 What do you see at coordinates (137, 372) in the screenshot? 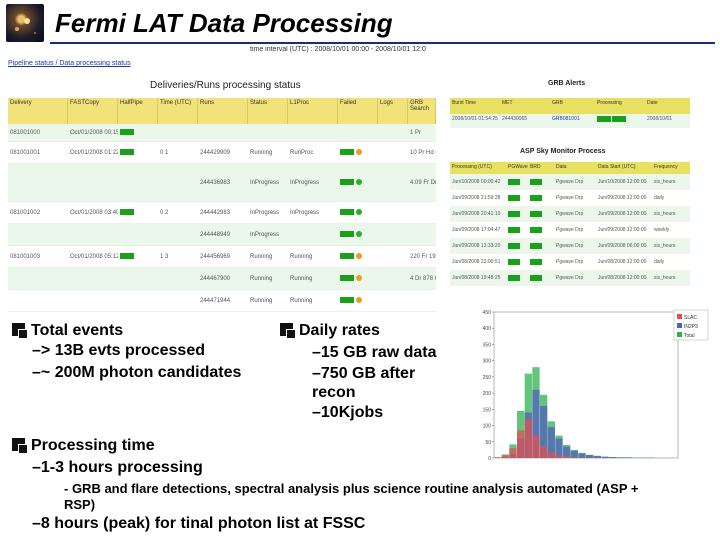
I see `total-events-sub2: –~ 200M photon candidates` at bounding box center [137, 372].